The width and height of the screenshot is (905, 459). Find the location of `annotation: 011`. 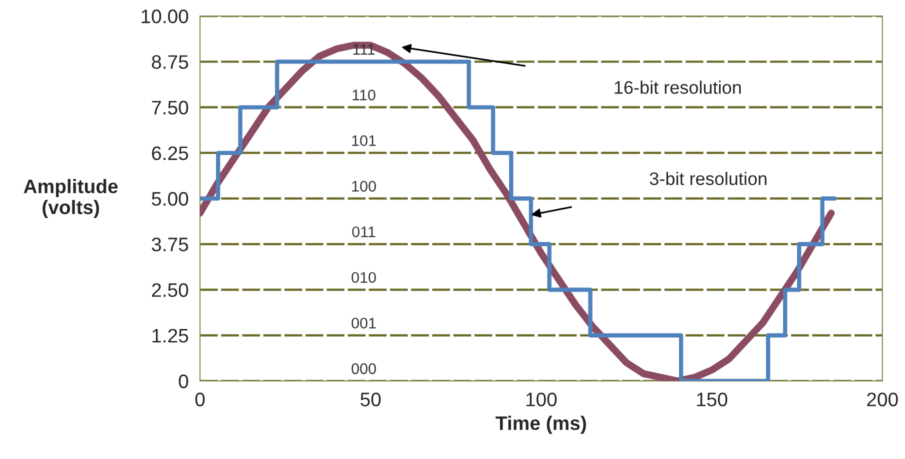

annotation: 011 is located at coordinates (364, 232).